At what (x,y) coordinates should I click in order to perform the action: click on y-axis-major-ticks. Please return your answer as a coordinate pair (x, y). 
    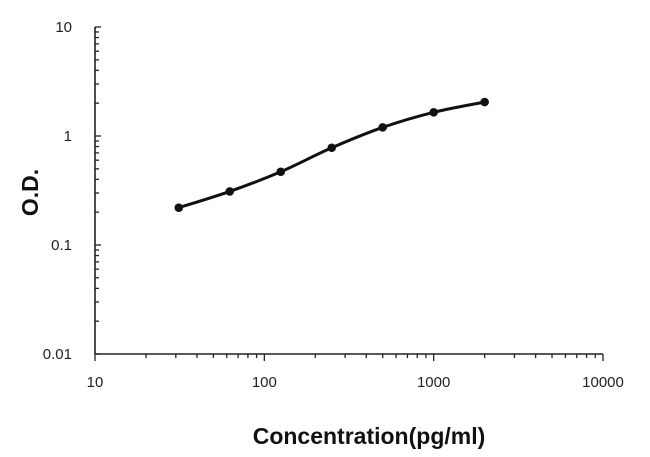
    Looking at the image, I should click on (98, 190).